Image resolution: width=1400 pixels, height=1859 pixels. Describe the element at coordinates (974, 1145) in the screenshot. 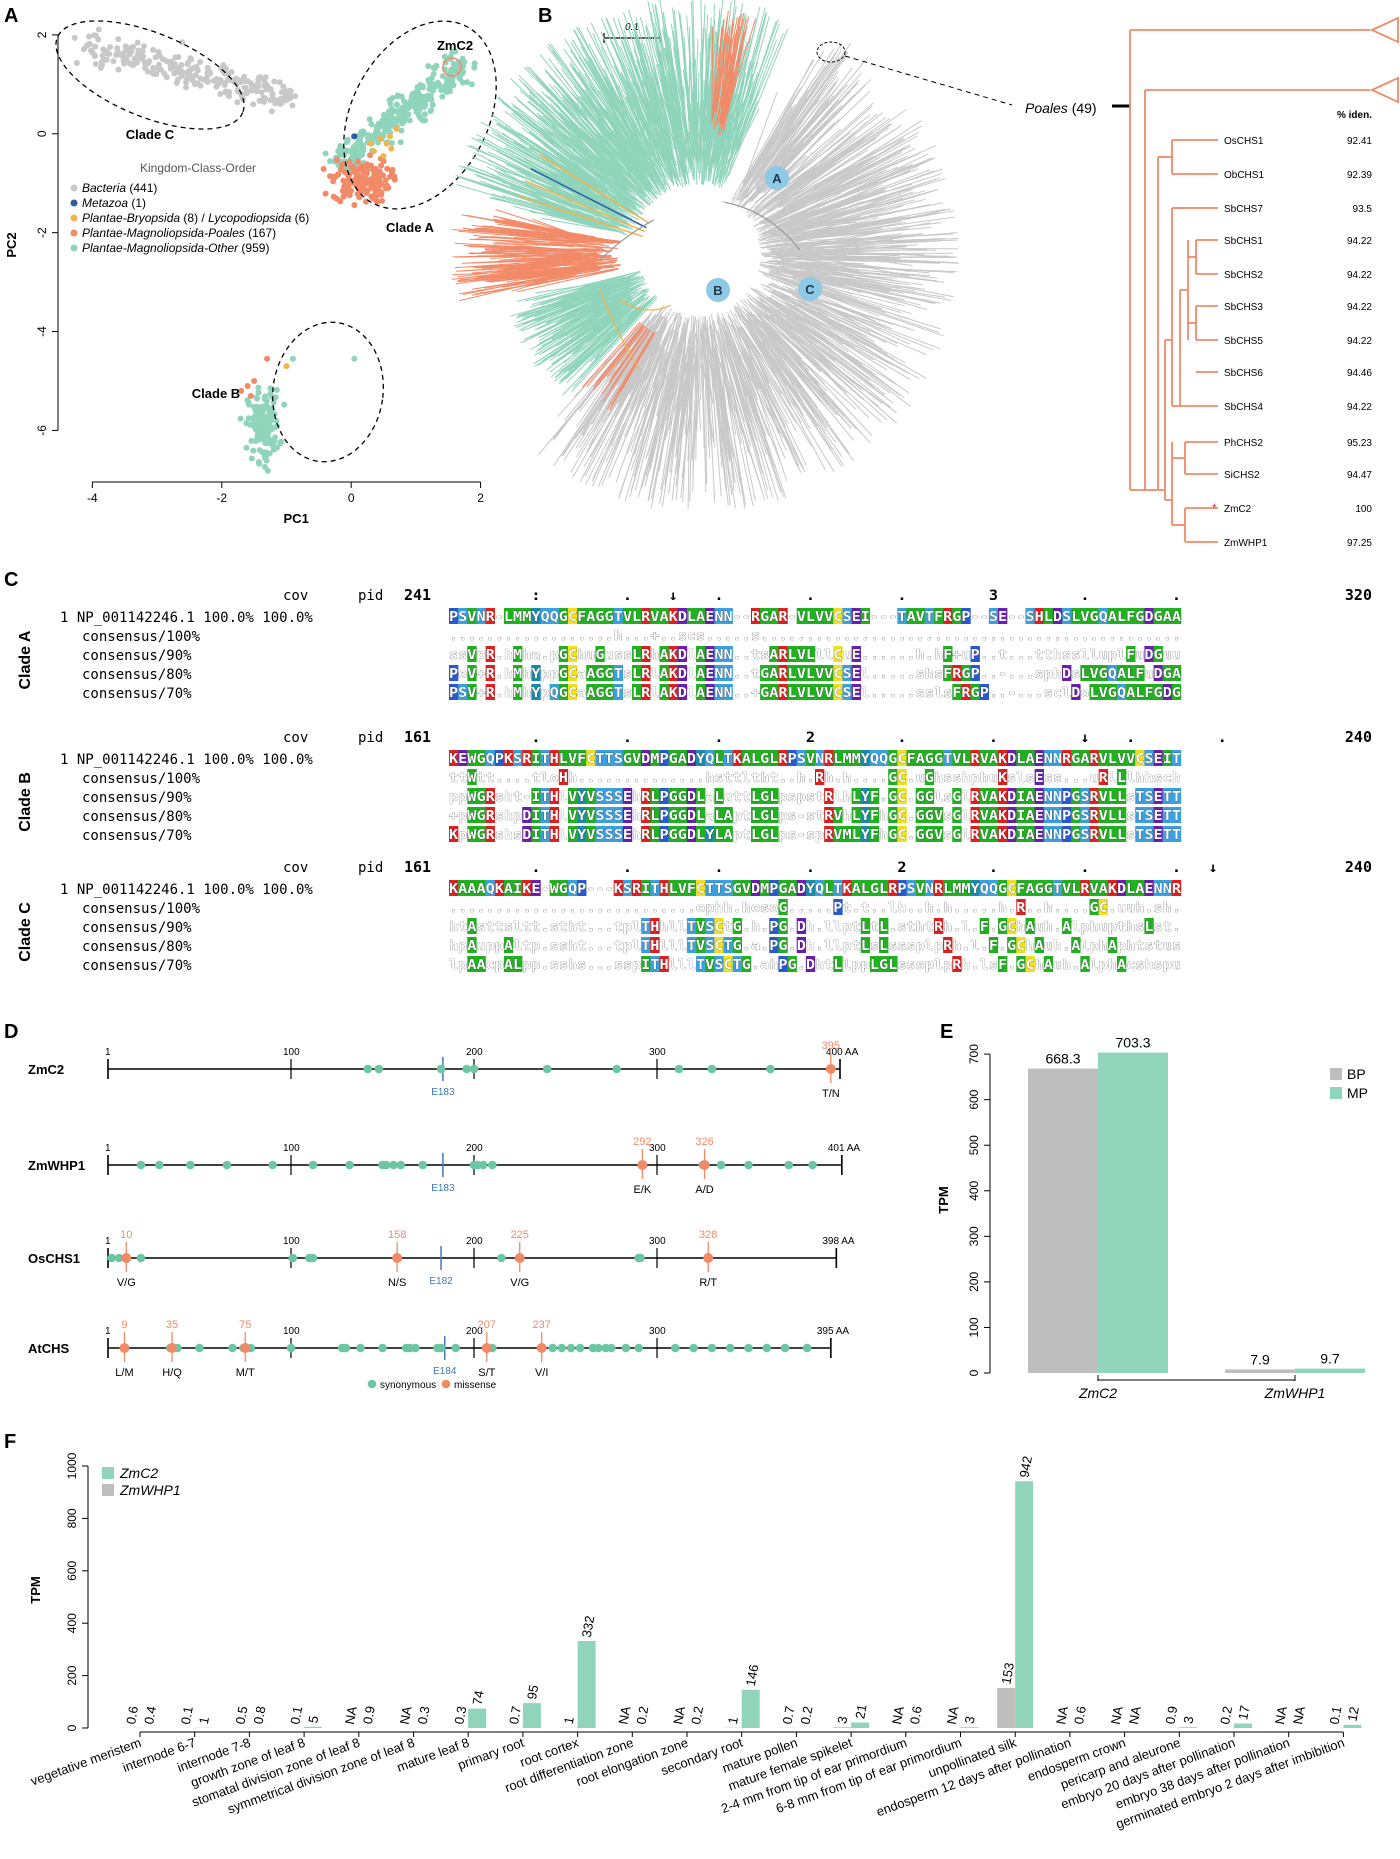

I see `y-tick-label: 500` at that location.